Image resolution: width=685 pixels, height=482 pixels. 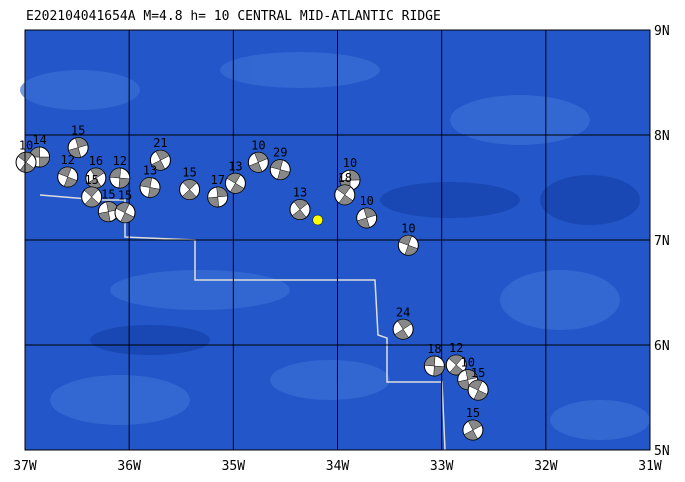 I want to click on y-tick-label: 9N, so click(x=662, y=31).